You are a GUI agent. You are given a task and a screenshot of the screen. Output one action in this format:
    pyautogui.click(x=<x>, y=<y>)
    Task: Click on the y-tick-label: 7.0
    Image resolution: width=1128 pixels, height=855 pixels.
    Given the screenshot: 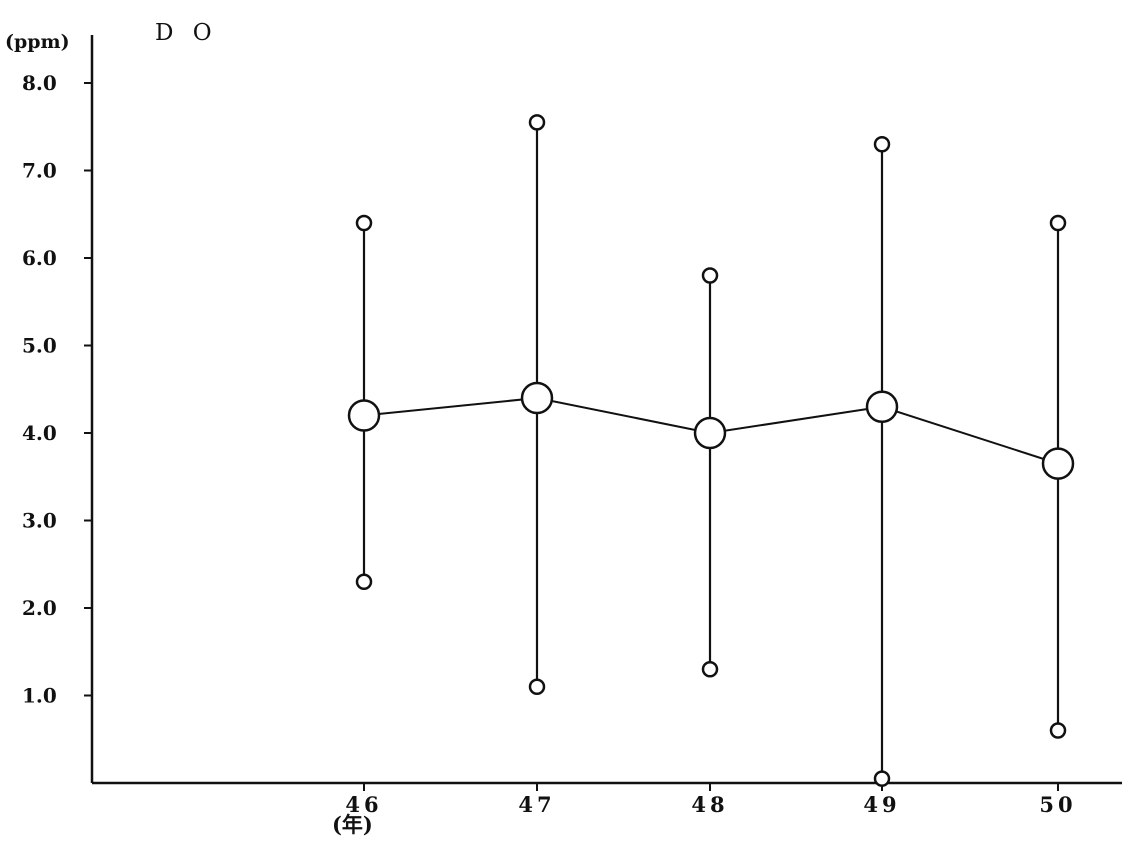 What is the action you would take?
    pyautogui.click(x=39, y=171)
    